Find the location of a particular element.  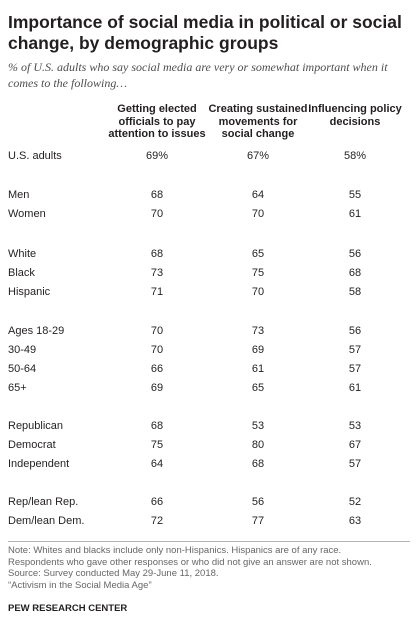

row-label: Rep/lean Rep. is located at coordinates (43, 502).